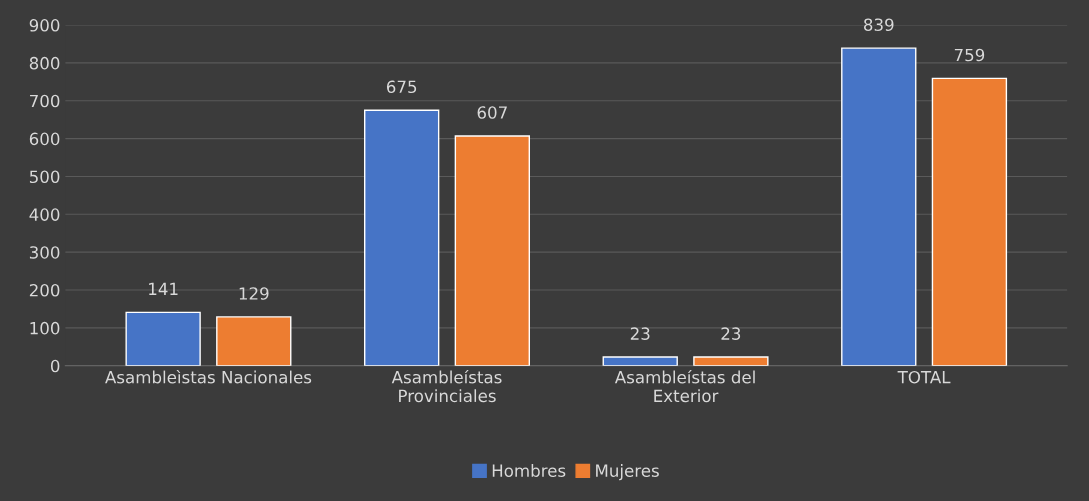 This screenshot has width=1089, height=501. I want to click on x-tick-label: Asambleìstas Nacionales, so click(208, 376).